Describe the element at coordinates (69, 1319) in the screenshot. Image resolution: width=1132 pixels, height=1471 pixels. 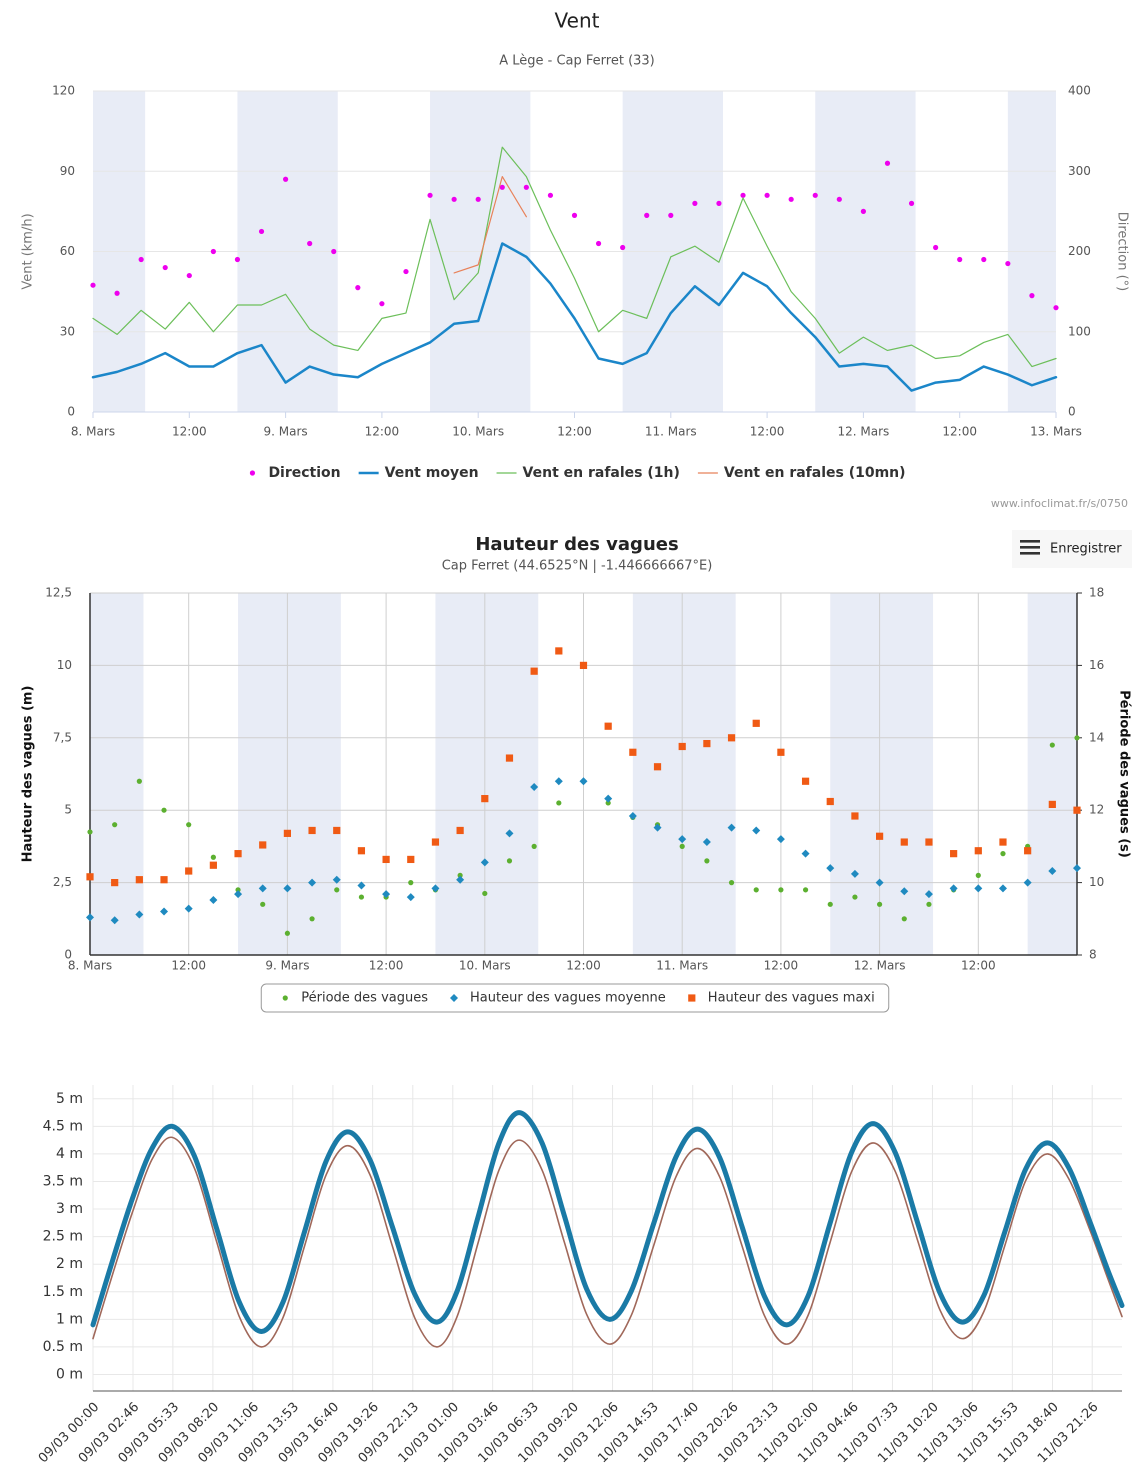
I see `y-tick-label: 1 m` at that location.